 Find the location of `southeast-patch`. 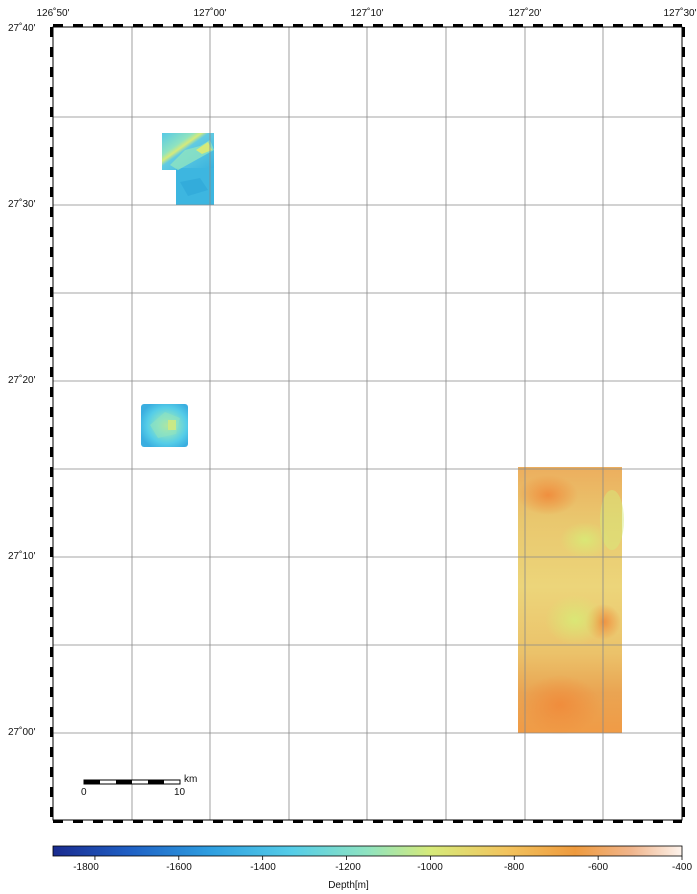

southeast-patch is located at coordinates (571, 601).